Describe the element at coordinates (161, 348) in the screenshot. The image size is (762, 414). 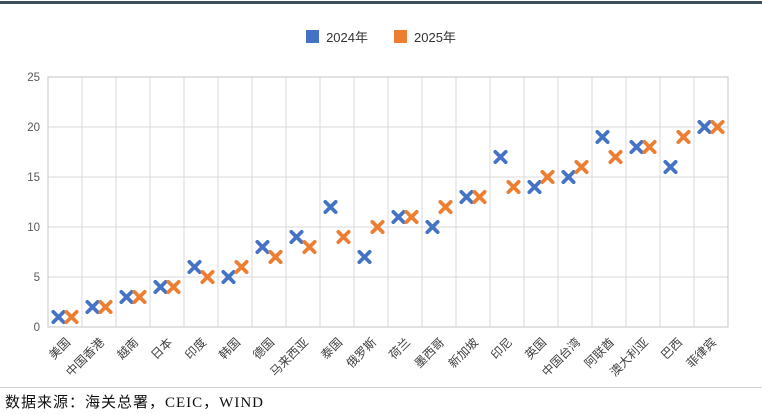
I see `x-category-label: 日本` at that location.